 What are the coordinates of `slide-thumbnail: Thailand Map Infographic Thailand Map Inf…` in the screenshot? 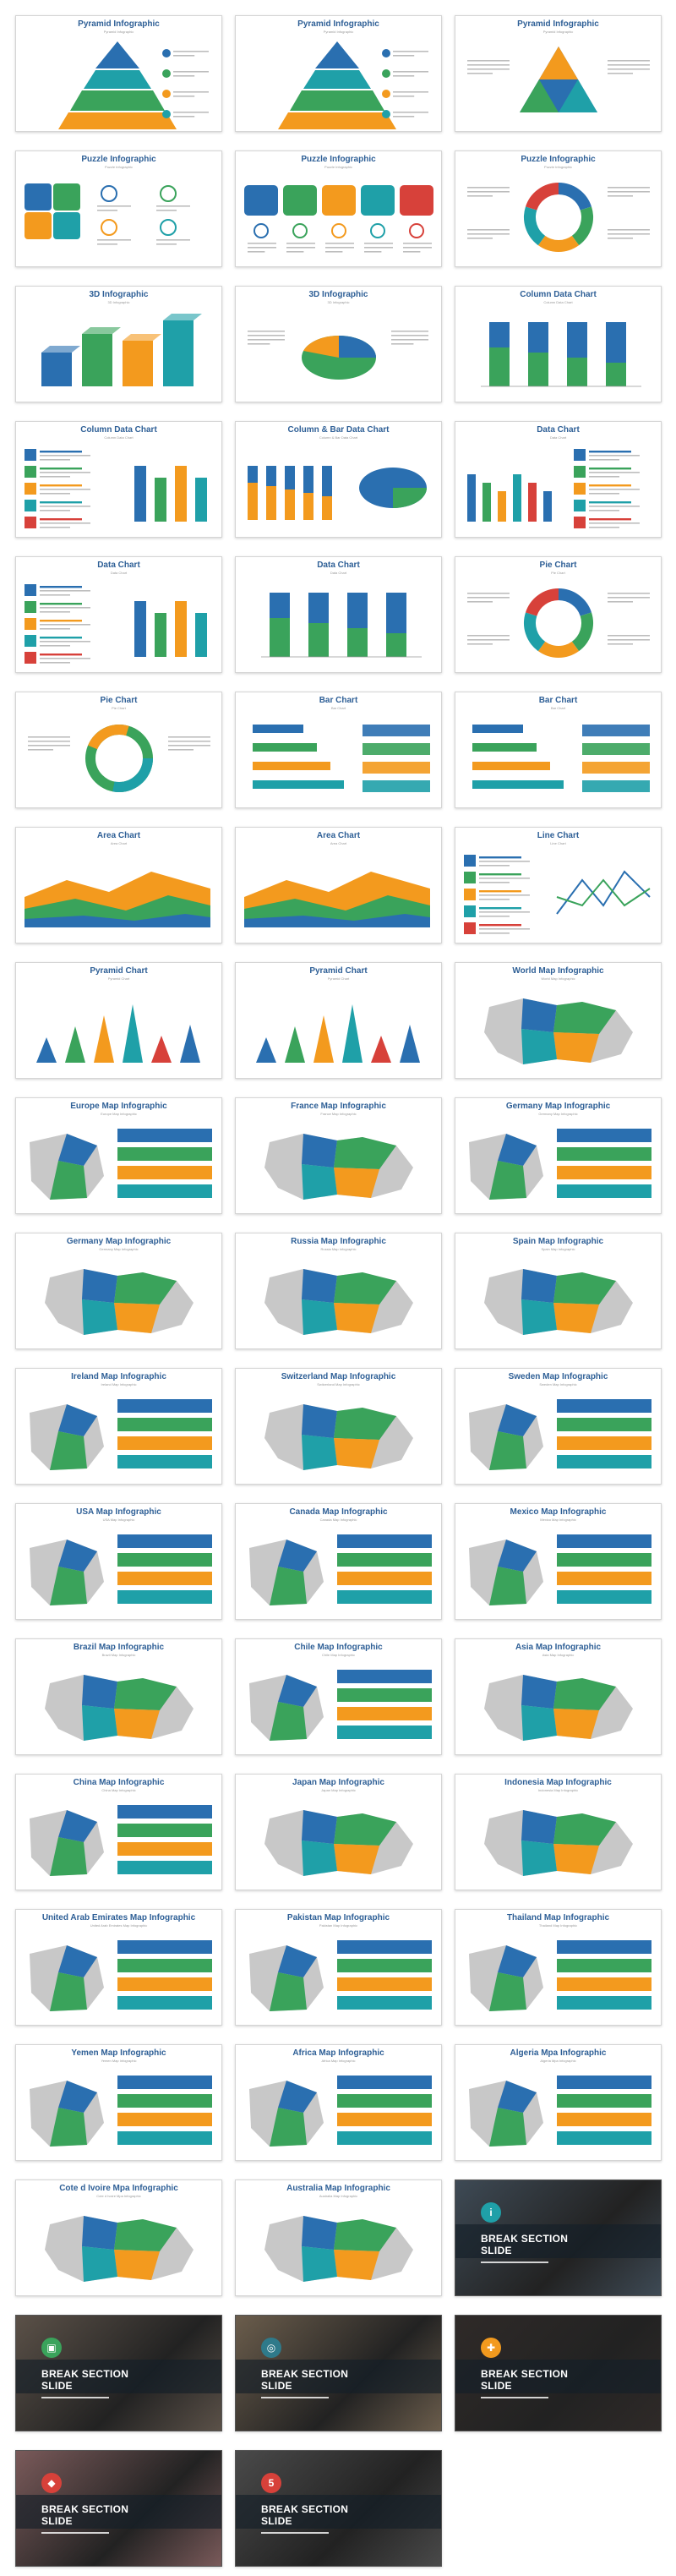 It's located at (558, 1967).